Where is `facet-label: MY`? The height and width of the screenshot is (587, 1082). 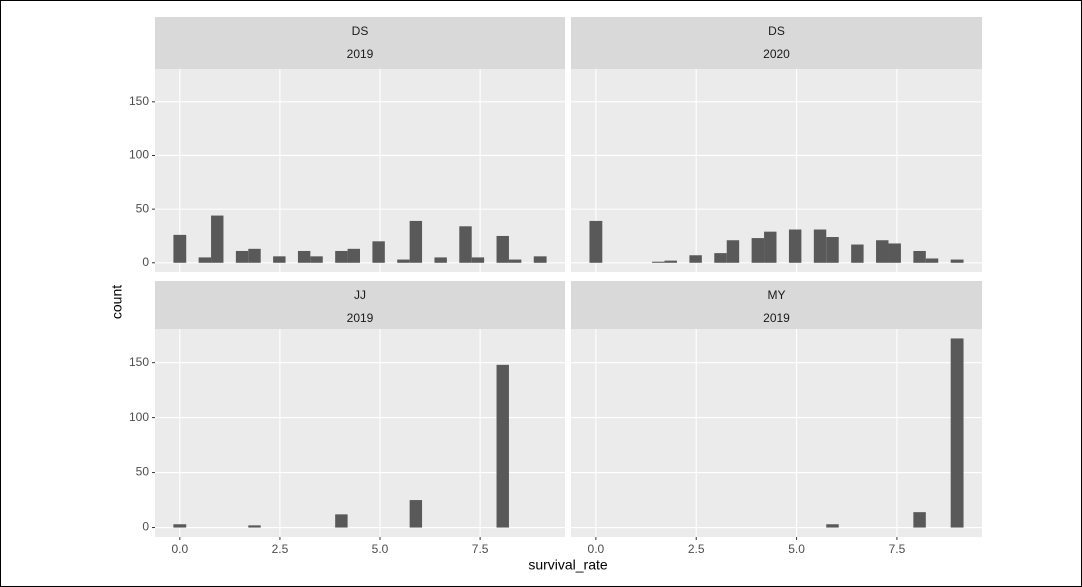
facet-label: MY is located at coordinates (777, 295).